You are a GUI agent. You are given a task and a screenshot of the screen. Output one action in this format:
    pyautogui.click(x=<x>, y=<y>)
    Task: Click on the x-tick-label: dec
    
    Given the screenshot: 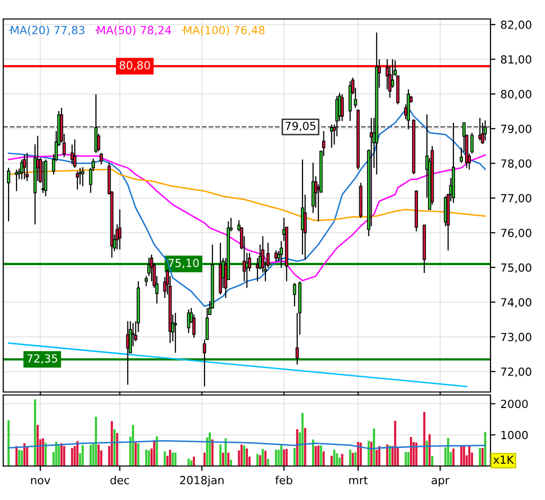 What is the action you would take?
    pyautogui.click(x=120, y=480)
    